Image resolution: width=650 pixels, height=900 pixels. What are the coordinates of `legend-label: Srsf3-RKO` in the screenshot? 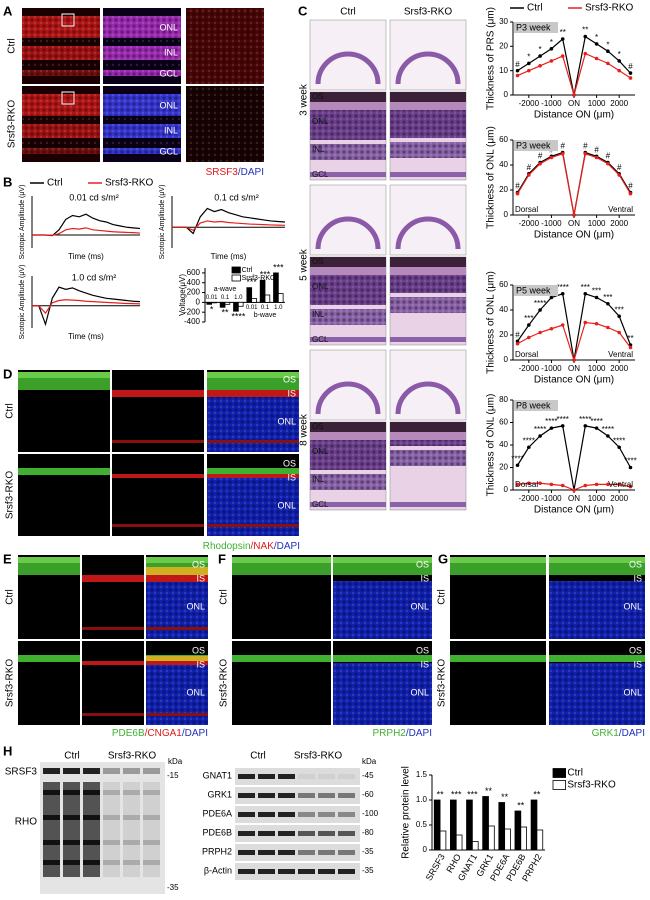 It's located at (591, 785).